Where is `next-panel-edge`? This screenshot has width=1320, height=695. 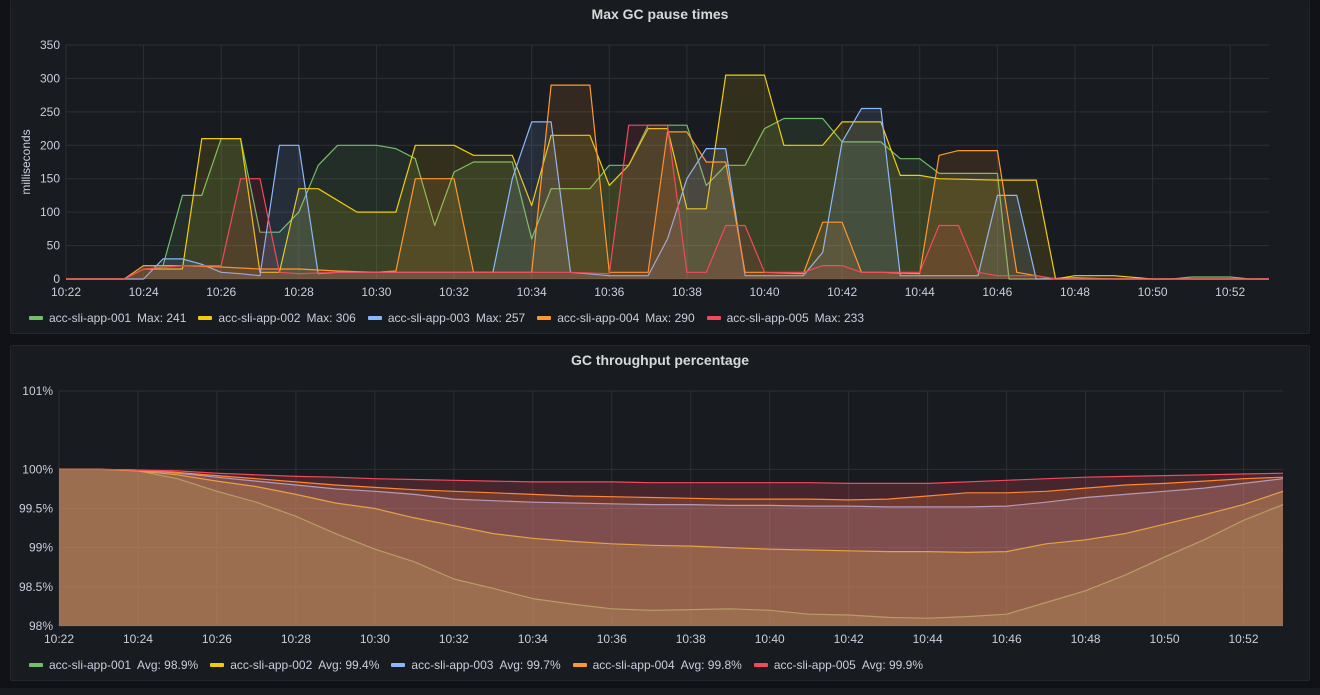
next-panel-edge is located at coordinates (660, 691).